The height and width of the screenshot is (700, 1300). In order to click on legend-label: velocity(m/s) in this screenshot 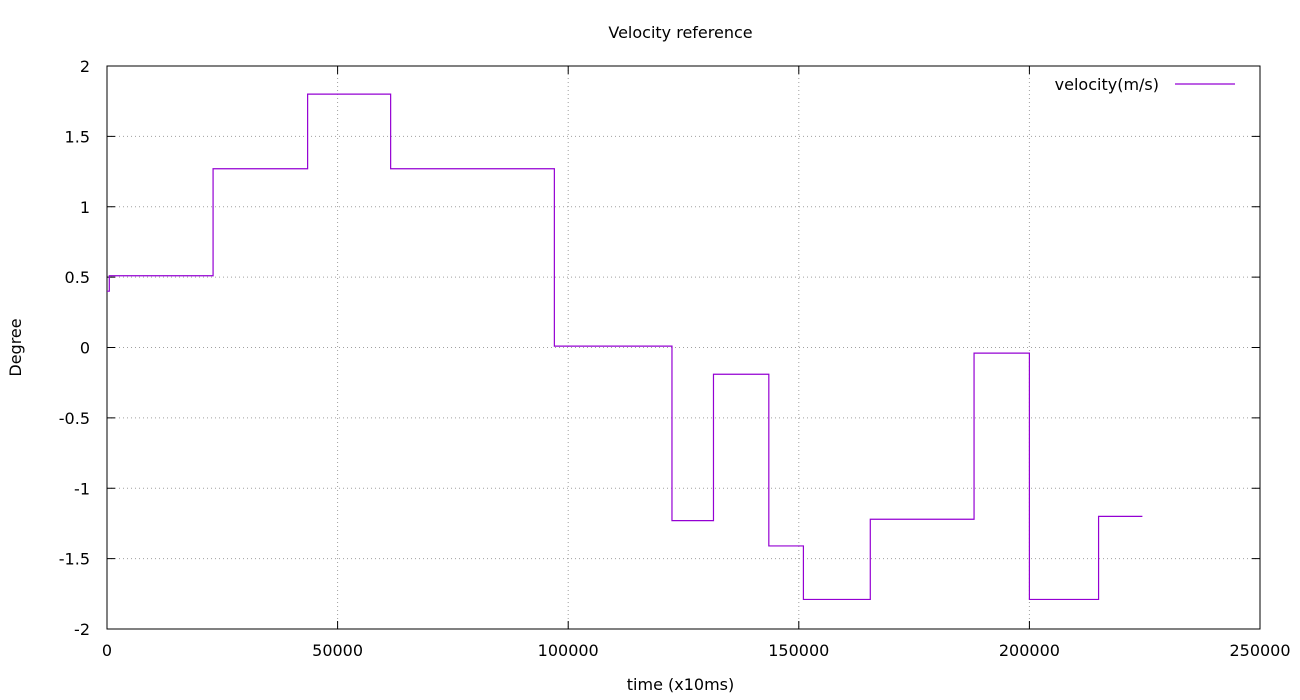, I will do `click(1107, 84)`.